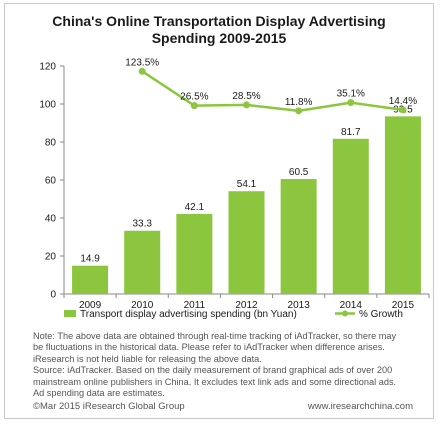  Describe the element at coordinates (247, 184) in the screenshot. I see `bar-value-label: 54.1` at that location.